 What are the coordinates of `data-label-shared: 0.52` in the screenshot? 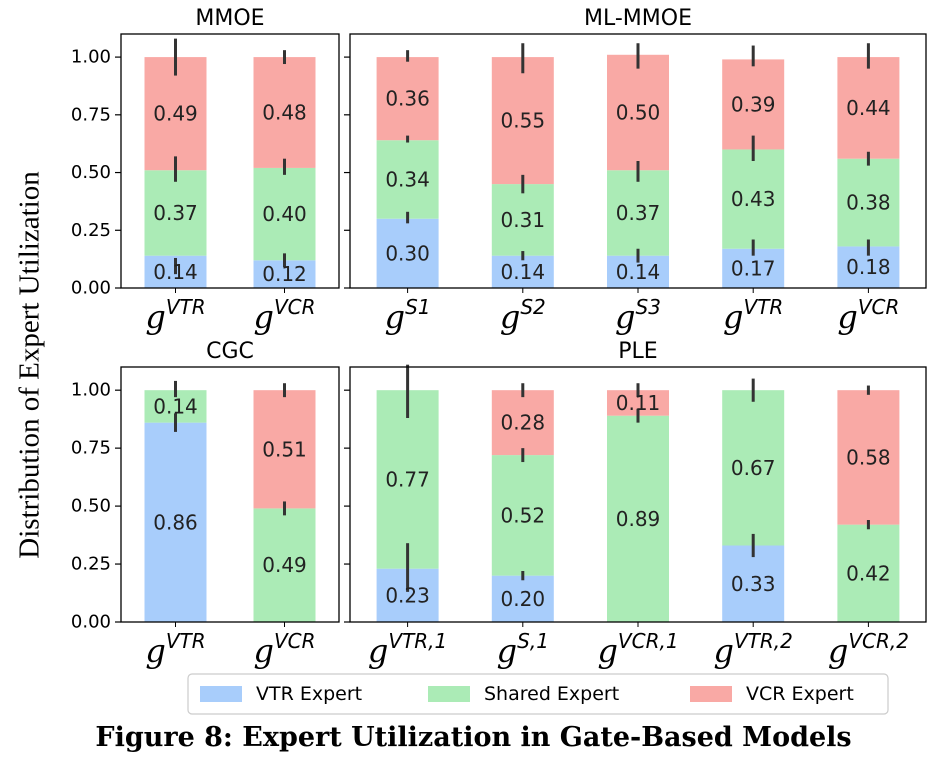 It's located at (523, 515).